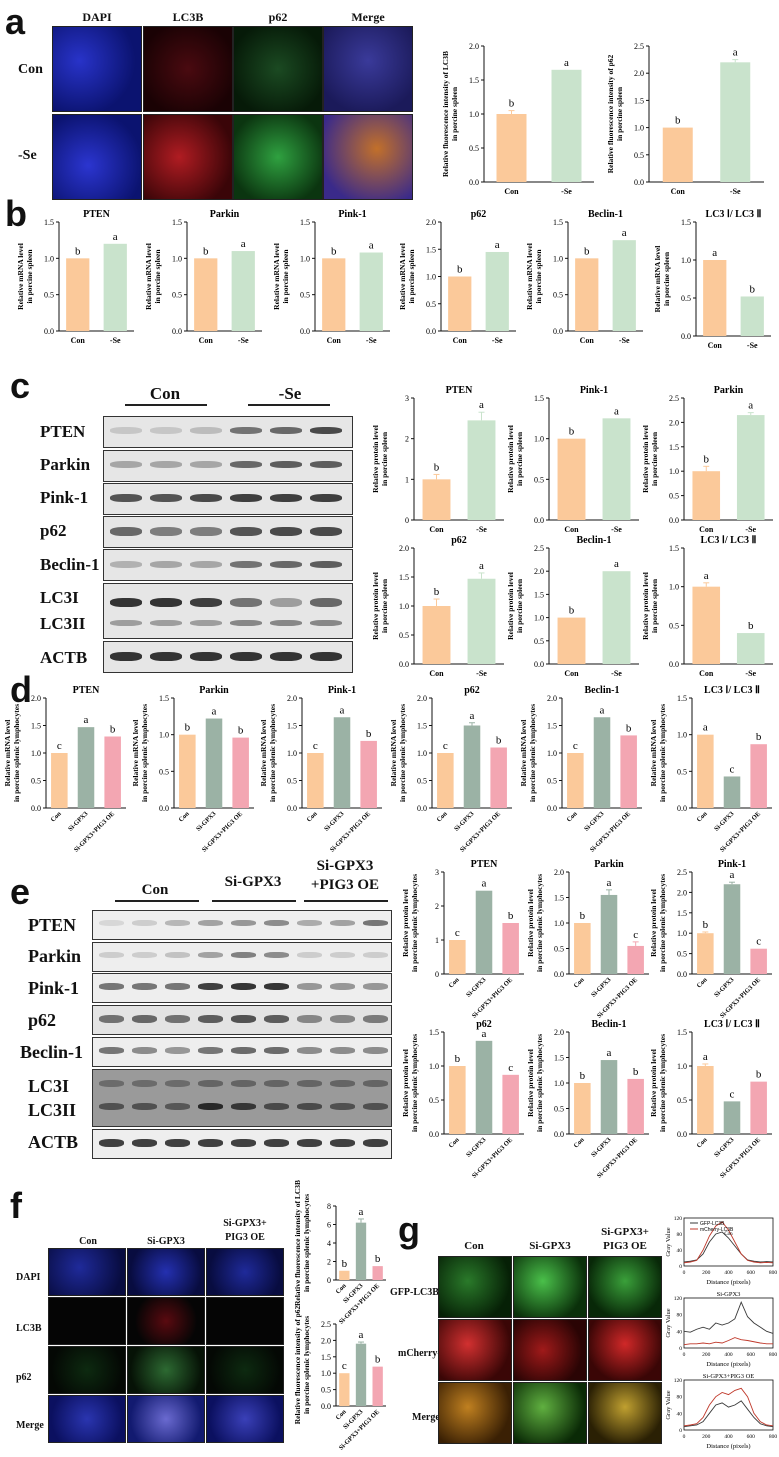  Describe the element at coordinates (329, 1262) in the screenshot. I see `y-tick-label: 2` at that location.